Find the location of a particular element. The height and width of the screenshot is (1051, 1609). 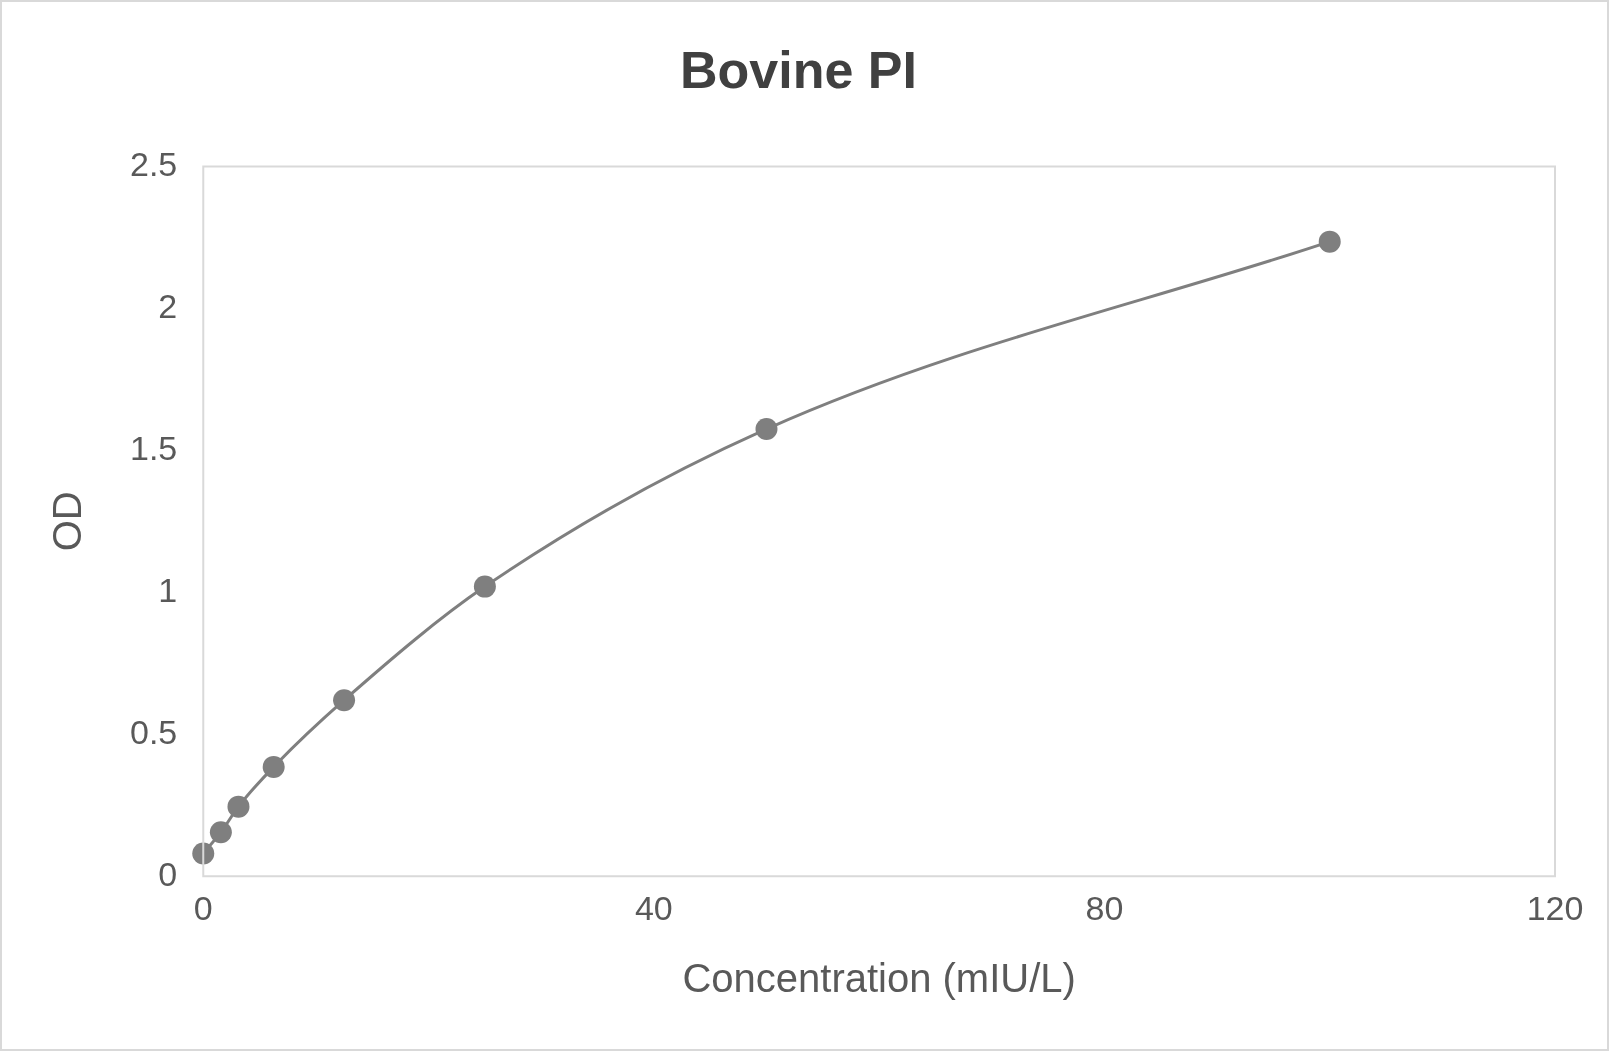

y-tick-label: 1.5 is located at coordinates (154, 447).